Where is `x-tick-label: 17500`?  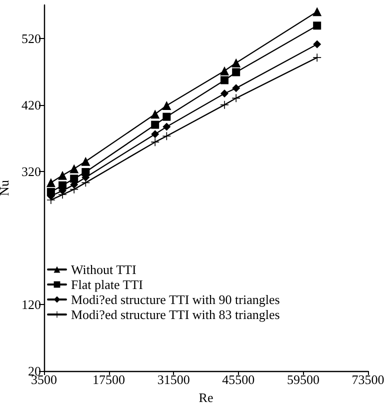 x-tick-label: 17500 is located at coordinates (109, 379).